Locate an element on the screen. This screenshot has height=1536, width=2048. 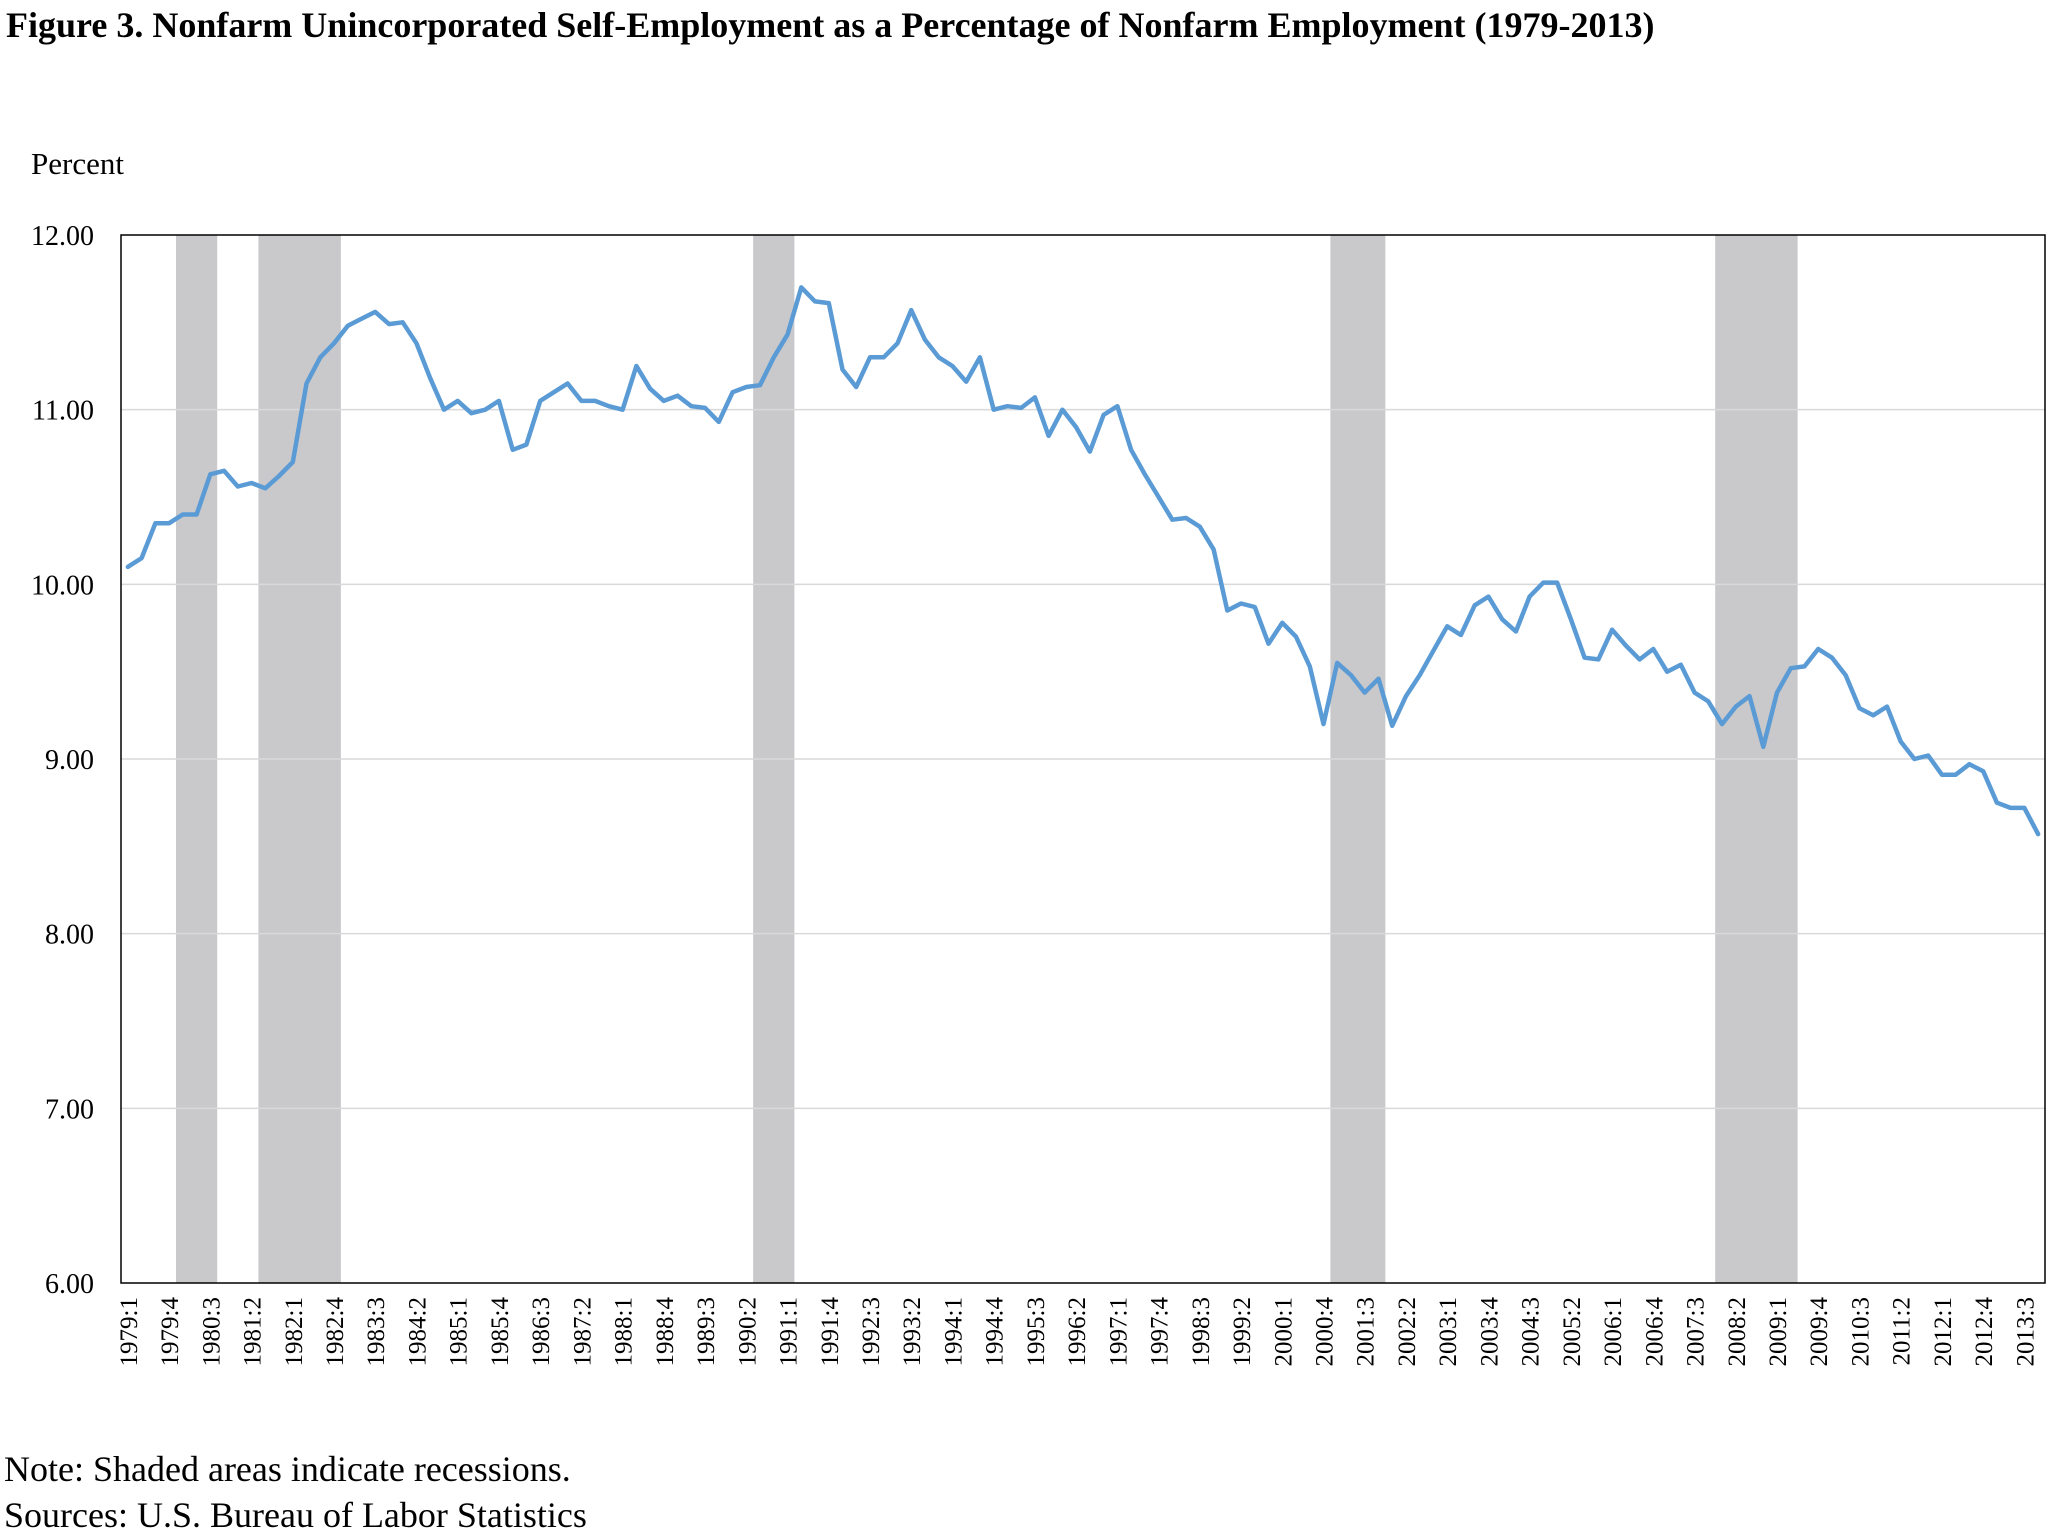
x-tick-label: 1998:3 is located at coordinates (1201, 1331).